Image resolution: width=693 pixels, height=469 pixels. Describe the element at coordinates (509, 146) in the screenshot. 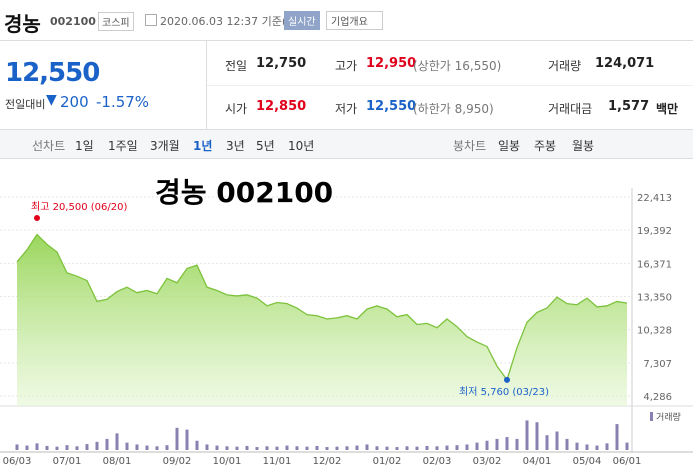

I see `tab: 일봉` at that location.